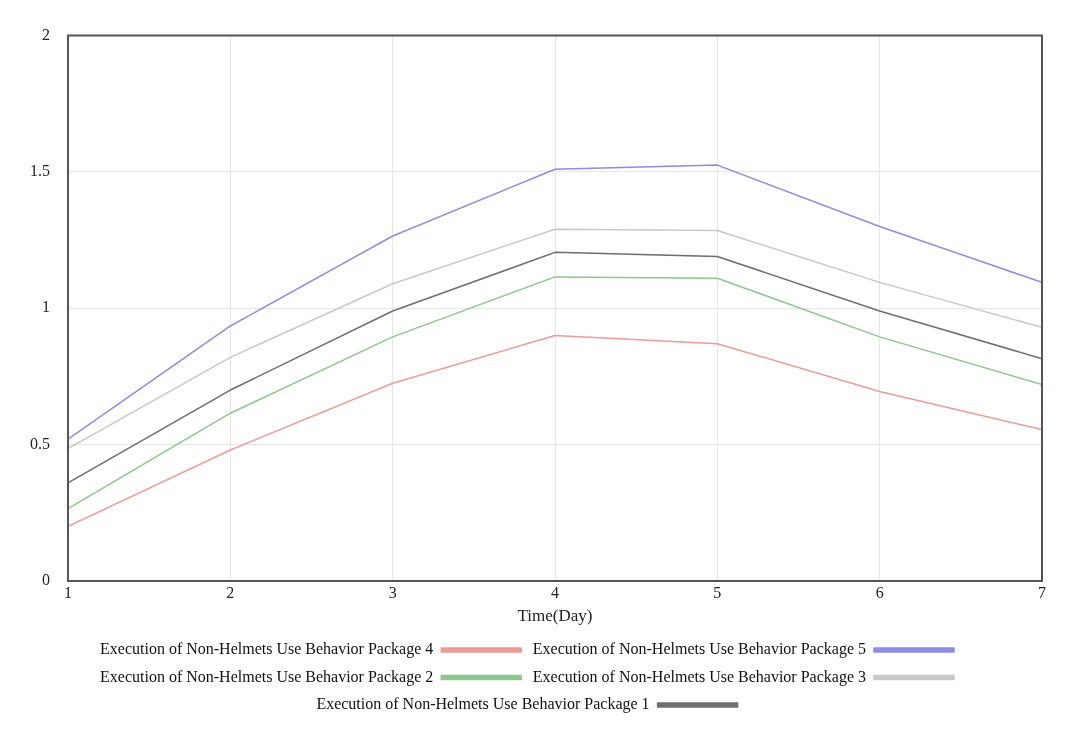 The width and height of the screenshot is (1080, 731). I want to click on legend-label: Execution of Non-Helmets Use Behavior Package 3, so click(699, 676).